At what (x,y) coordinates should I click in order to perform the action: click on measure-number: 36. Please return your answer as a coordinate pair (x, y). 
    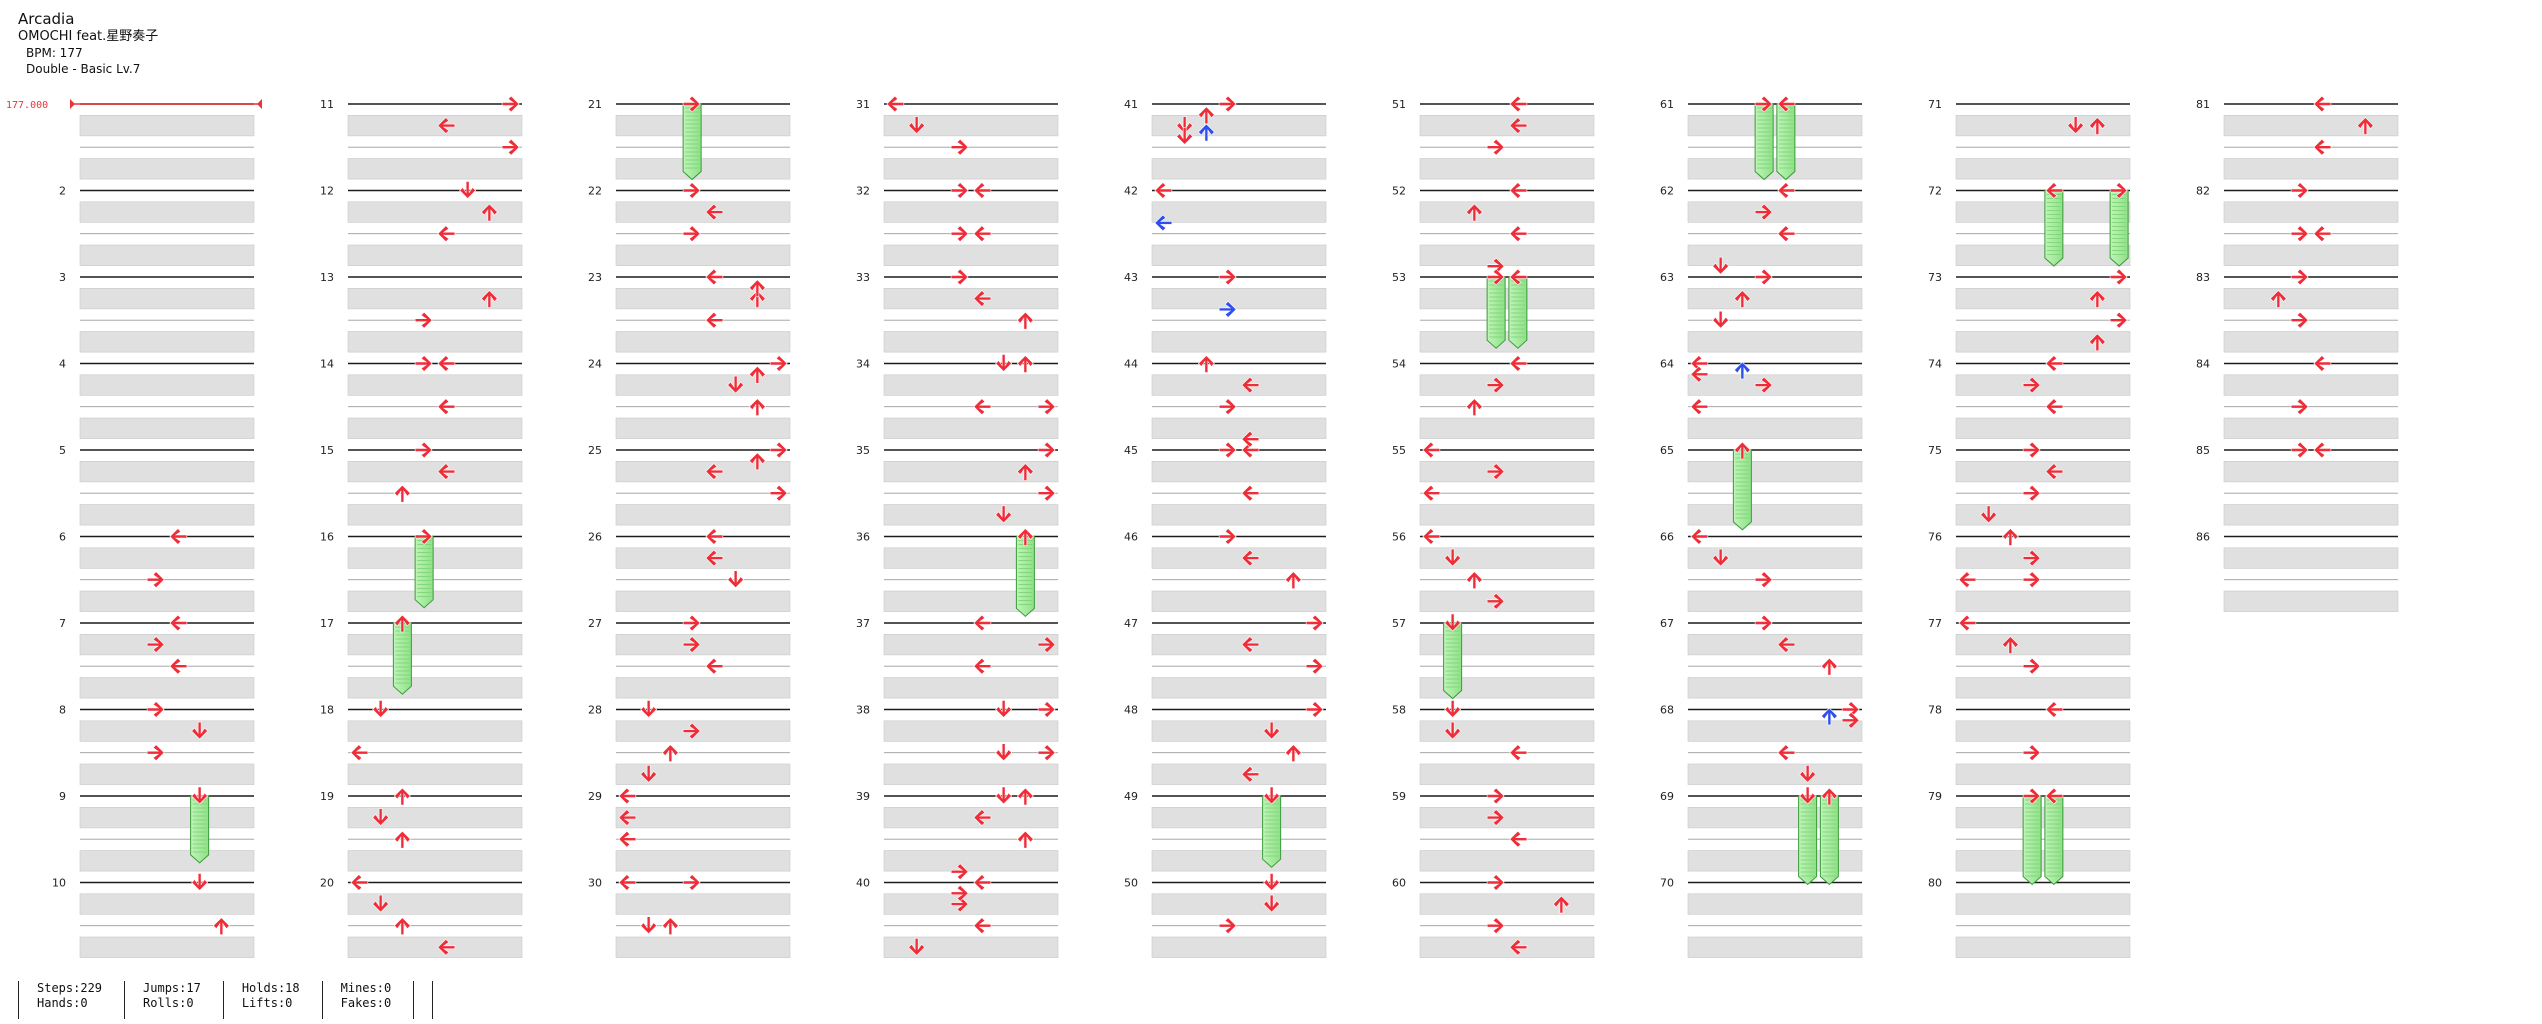
    Looking at the image, I should click on (863, 537).